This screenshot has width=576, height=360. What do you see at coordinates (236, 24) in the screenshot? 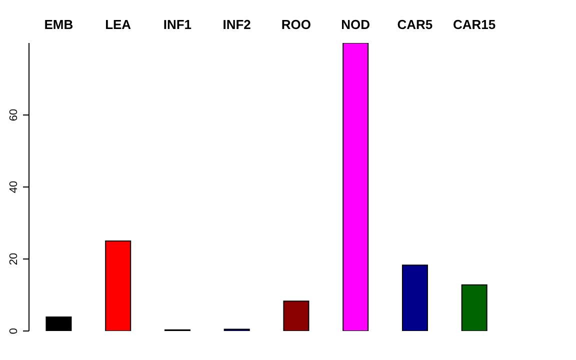
I see `x-tick-label: INF2` at bounding box center [236, 24].